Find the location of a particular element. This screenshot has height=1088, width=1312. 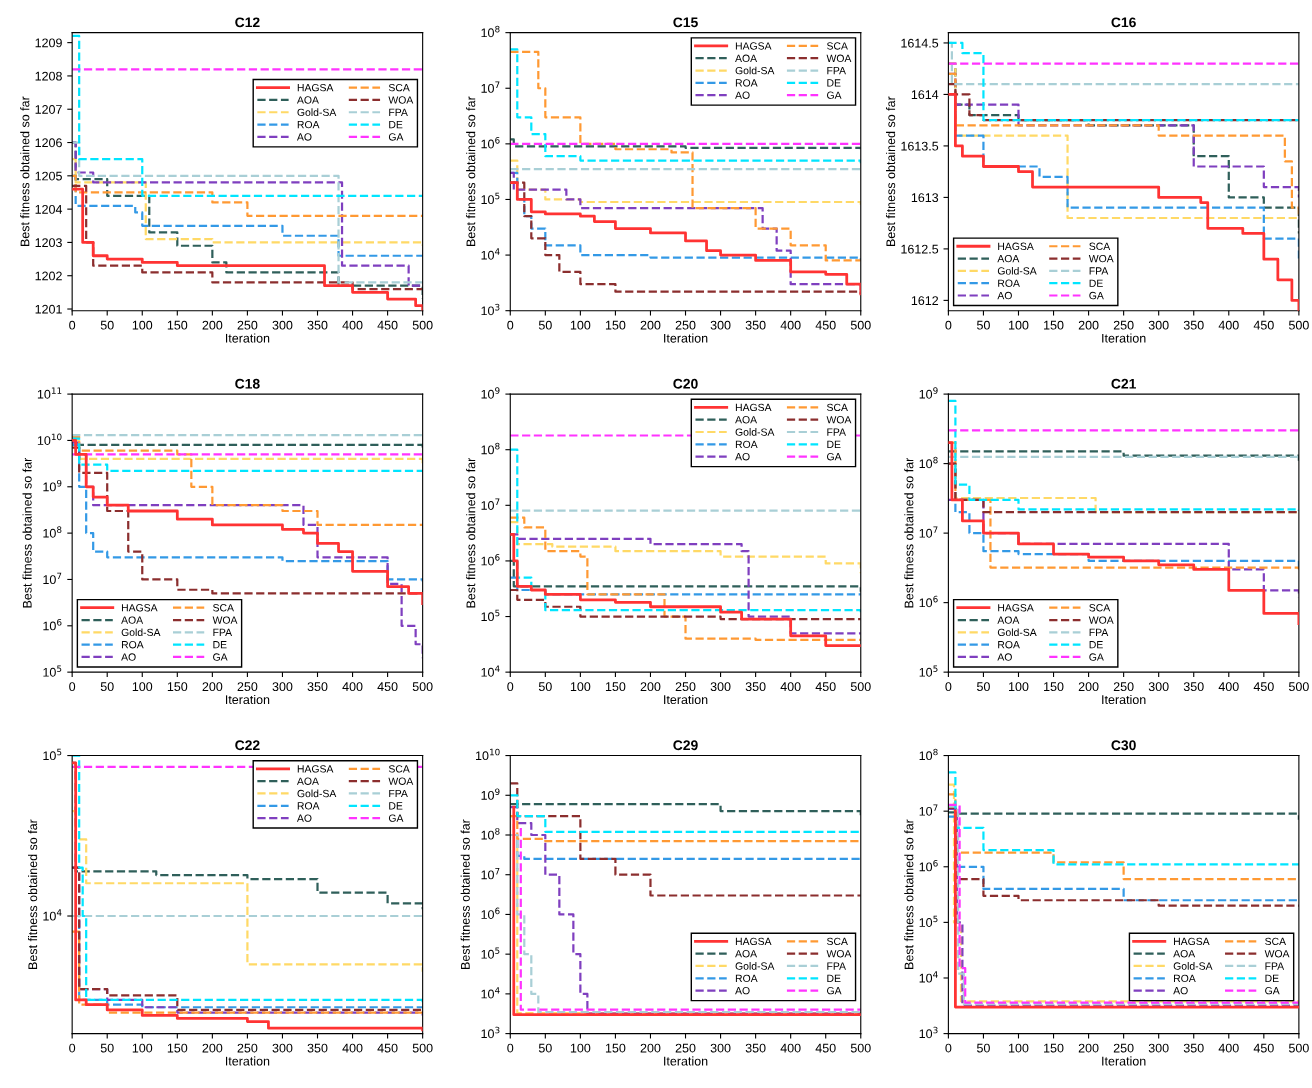

x-tick-label: 500 is located at coordinates (860, 687).